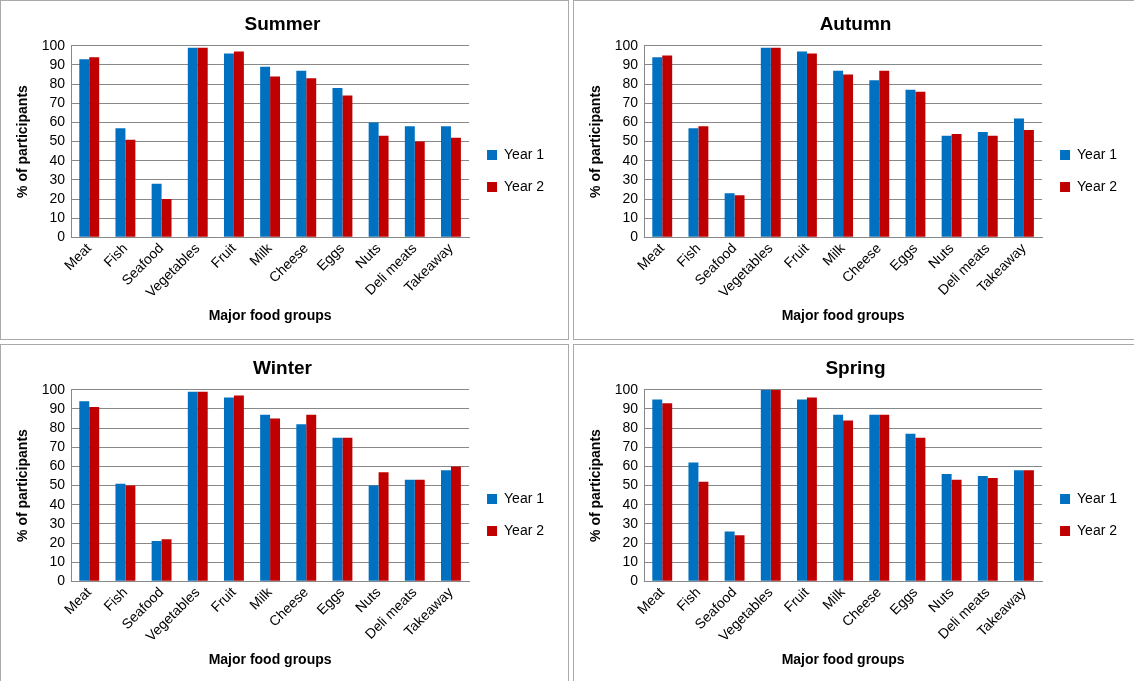 Image resolution: width=1134 pixels, height=681 pixels. I want to click on y-tick-label: 80, so click(57, 82).